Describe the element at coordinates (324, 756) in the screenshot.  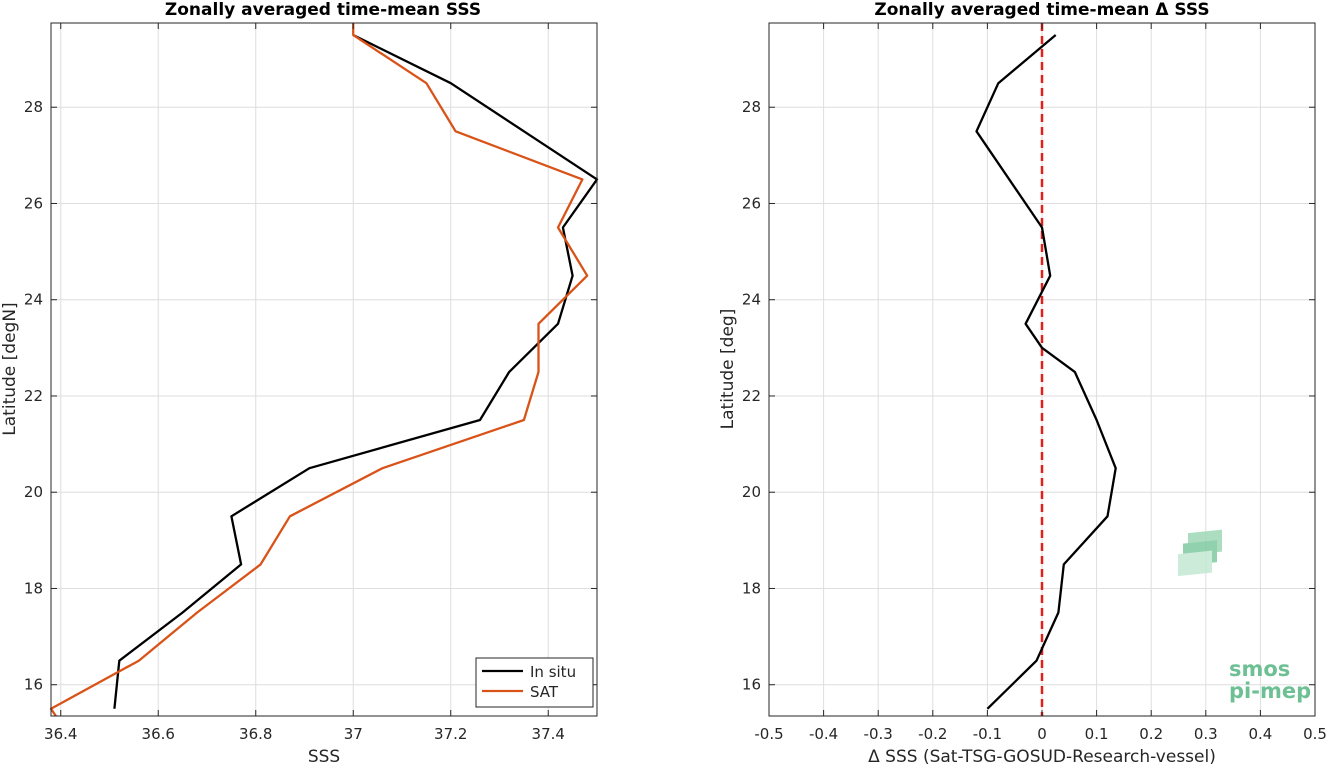
I see `left-plot-x-label: SSS` at that location.